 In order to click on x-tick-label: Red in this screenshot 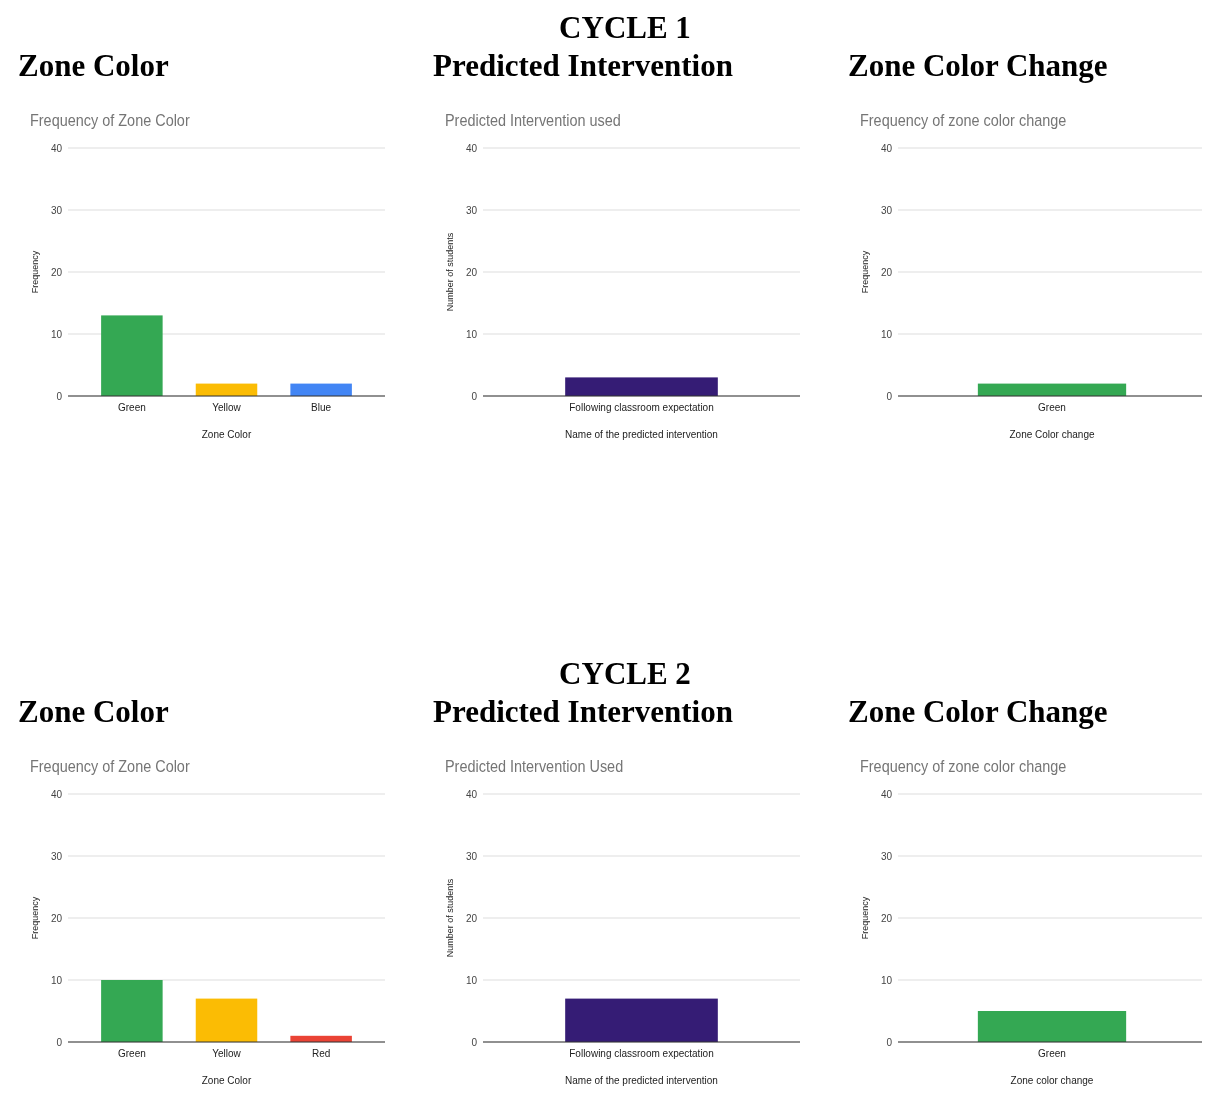, I will do `click(321, 1053)`.